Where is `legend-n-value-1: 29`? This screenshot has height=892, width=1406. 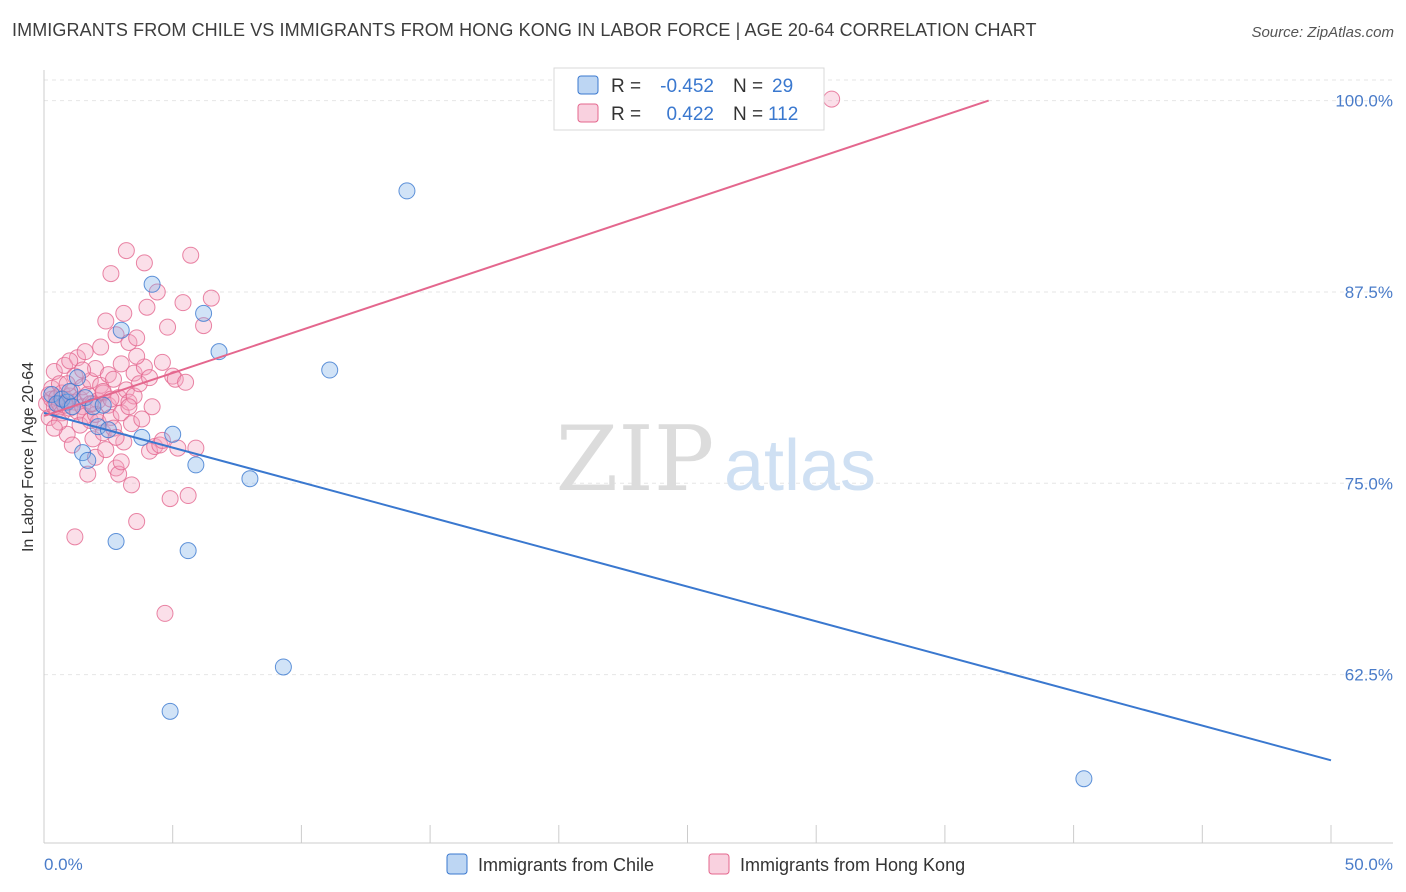 legend-n-value-1: 29 is located at coordinates (782, 86).